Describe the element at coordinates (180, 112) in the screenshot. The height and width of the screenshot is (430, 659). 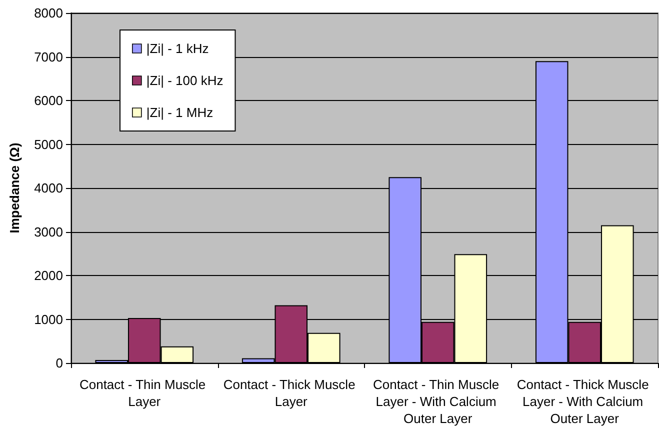
I see `legend-label: |Zi| - 1 MHz` at that location.